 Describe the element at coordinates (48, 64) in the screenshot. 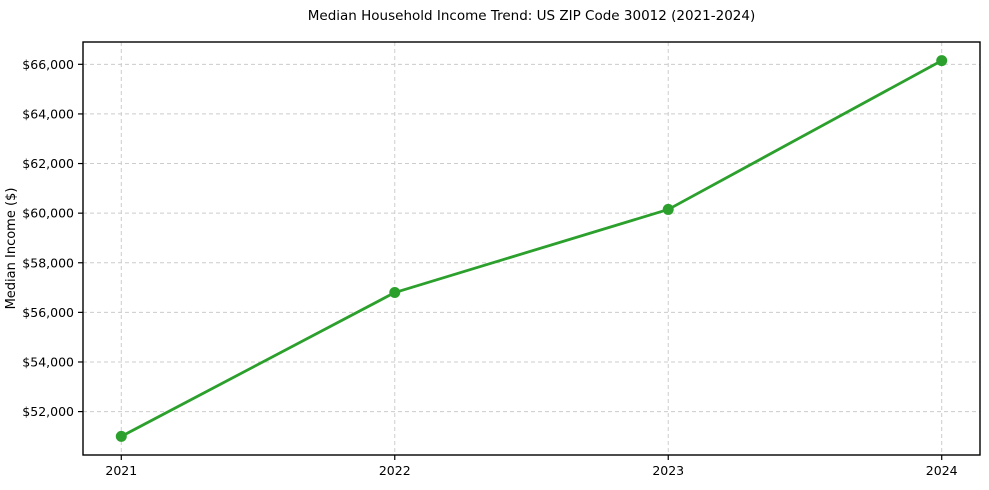

I see `y-tick-label: $66,000` at that location.